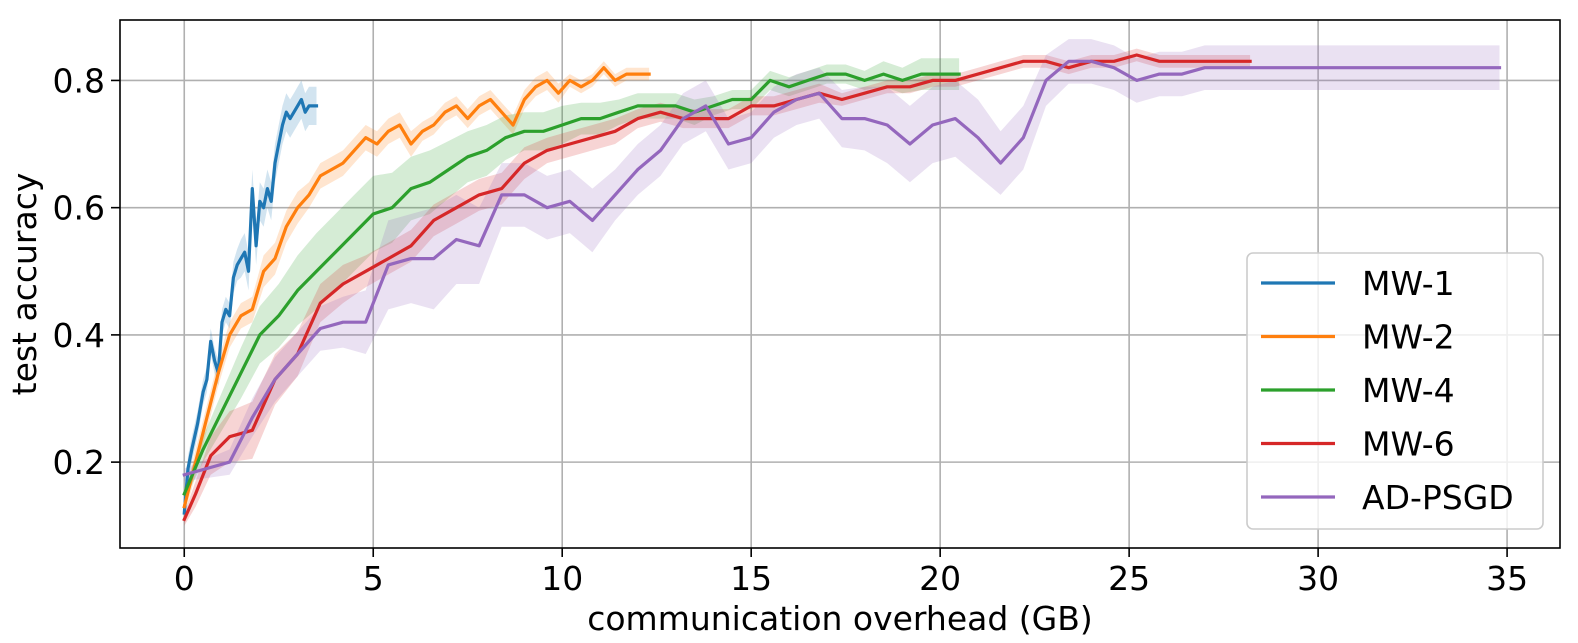  I want to click on y-tick-label: 0.4, so click(79, 335).